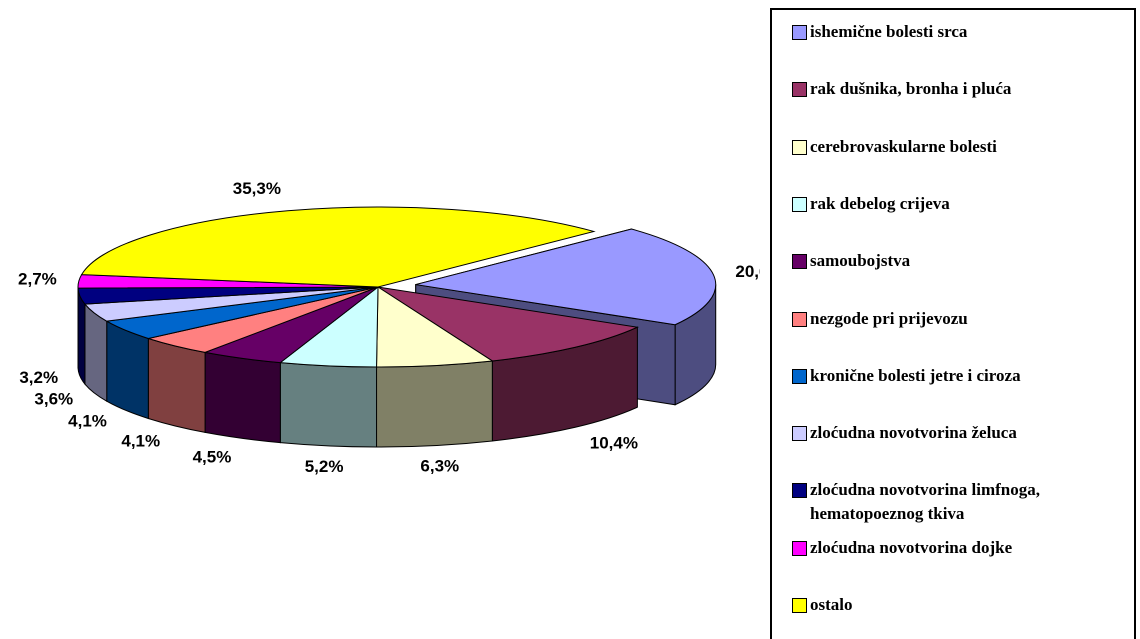 The width and height of the screenshot is (1140, 639). What do you see at coordinates (962, 605) in the screenshot?
I see `legend-item: ostalo` at bounding box center [962, 605].